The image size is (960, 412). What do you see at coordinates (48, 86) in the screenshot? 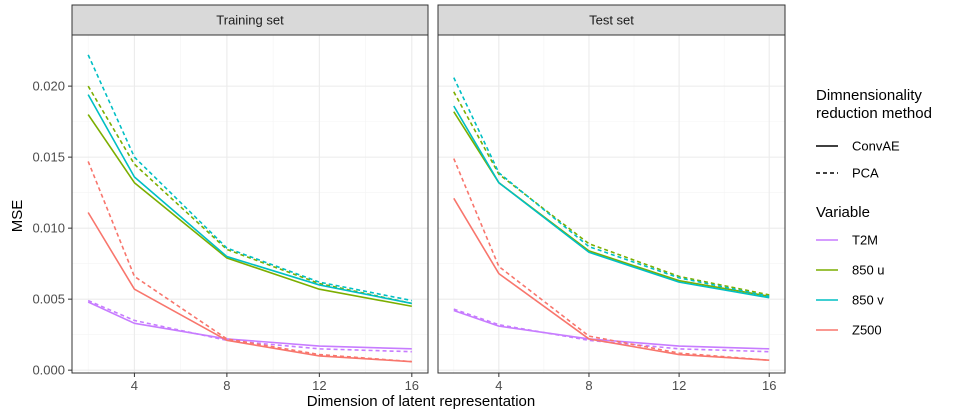
I see `y-tick-label: 0.020` at bounding box center [48, 86].